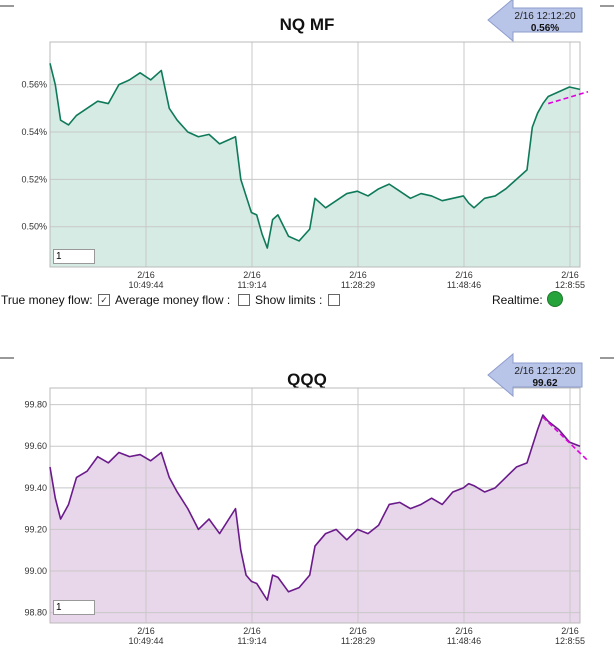 The width and height of the screenshot is (614, 652). What do you see at coordinates (251, 641) in the screenshot?
I see `qqq-x-tick-time: 11:9:14` at bounding box center [251, 641].